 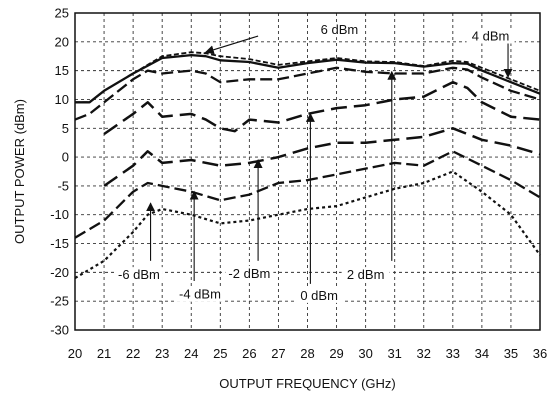 I want to click on x-axis-title: OUTPUT FREQUENCY (GHz), so click(x=307, y=383).